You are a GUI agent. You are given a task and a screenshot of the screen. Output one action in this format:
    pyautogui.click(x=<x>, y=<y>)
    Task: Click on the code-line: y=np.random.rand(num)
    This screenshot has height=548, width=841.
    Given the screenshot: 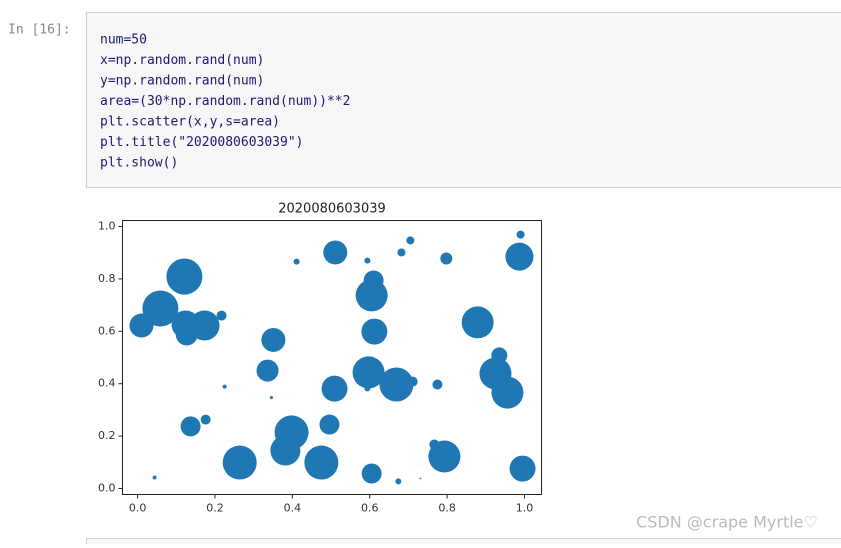 What is the action you would take?
    pyautogui.click(x=182, y=81)
    